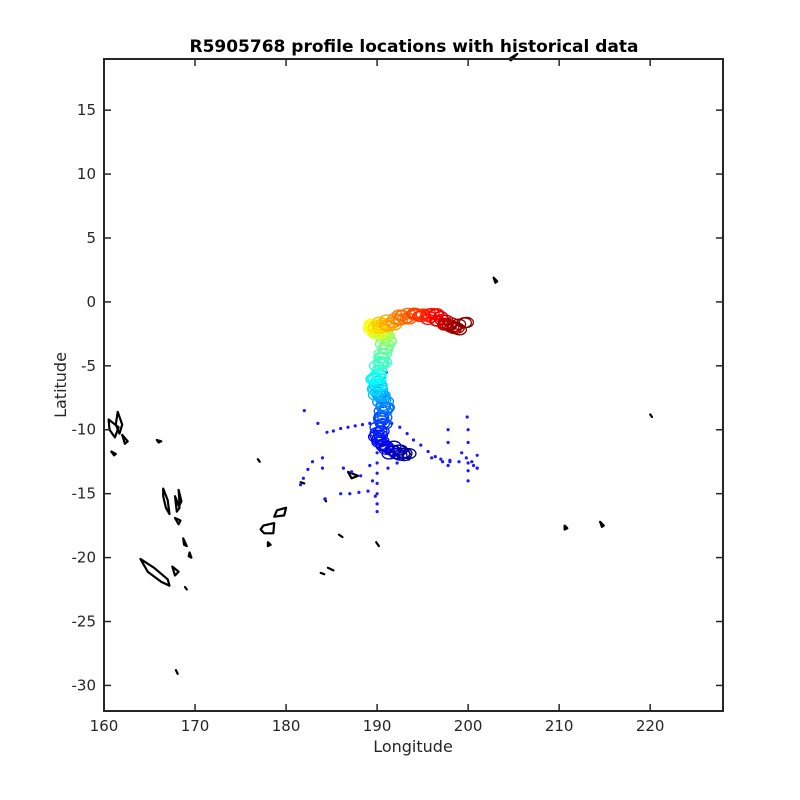 This screenshot has height=800, width=800. Describe the element at coordinates (104, 726) in the screenshot. I see `x-tick-label: 160` at that location.